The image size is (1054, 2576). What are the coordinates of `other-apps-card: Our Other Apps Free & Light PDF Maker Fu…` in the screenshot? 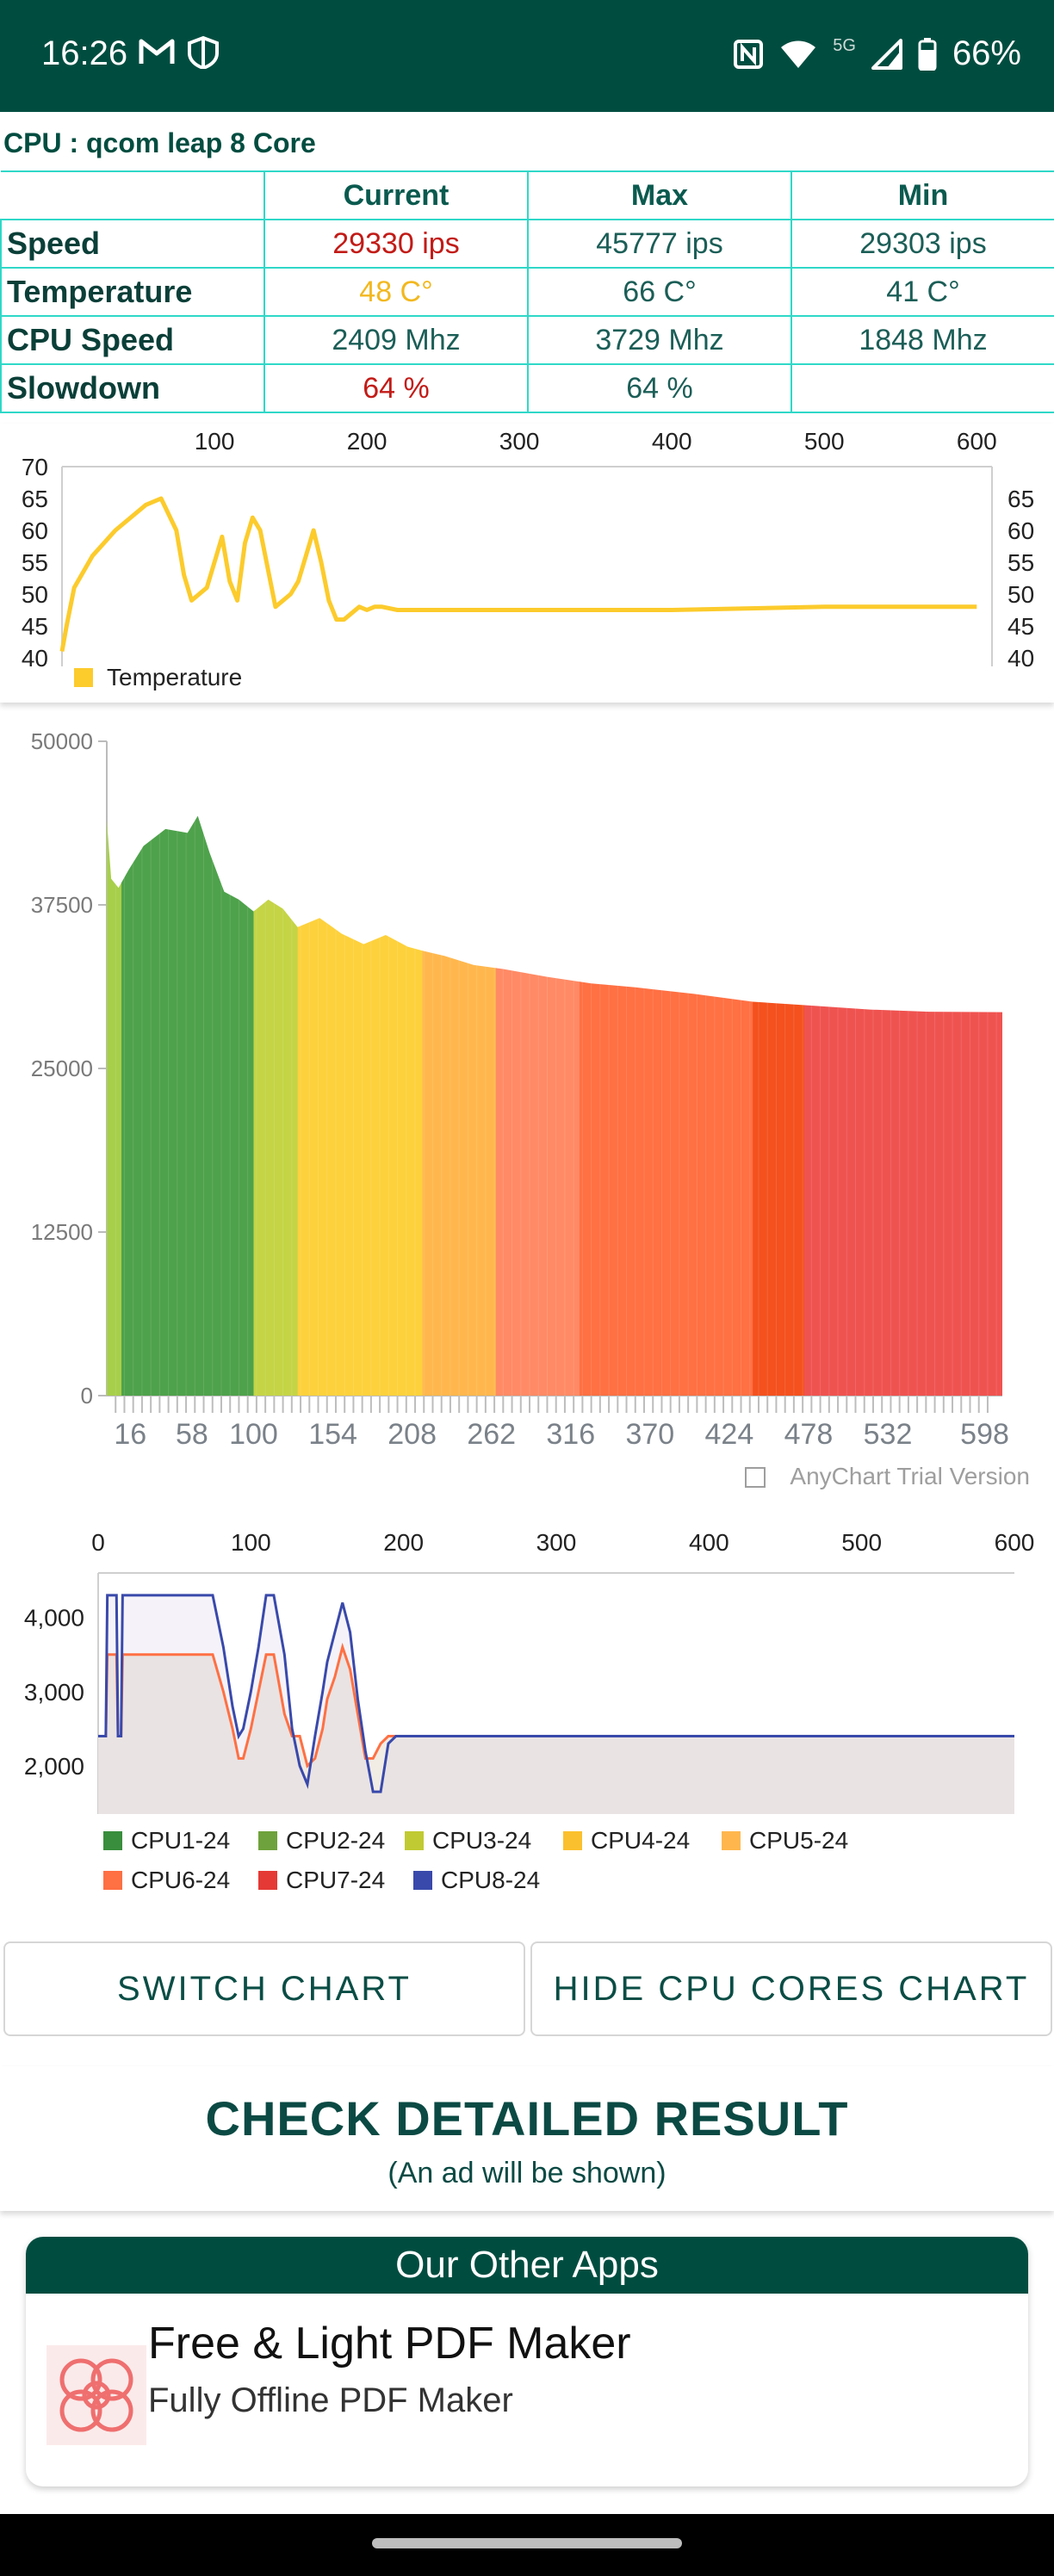 It's located at (527, 2362).